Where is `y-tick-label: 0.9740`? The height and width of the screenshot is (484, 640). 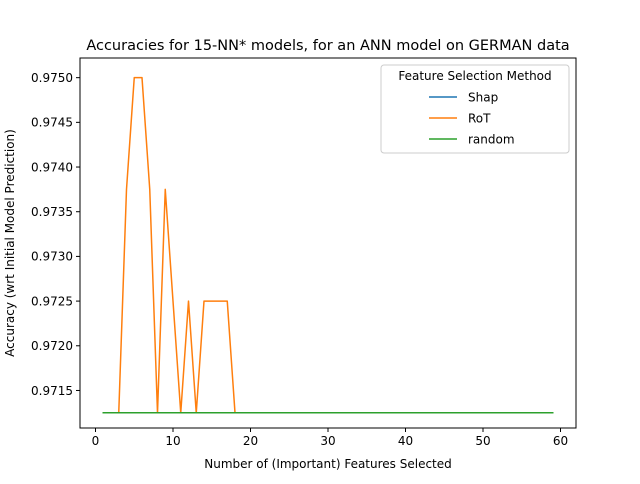 y-tick-label: 0.9740 is located at coordinates (52, 167).